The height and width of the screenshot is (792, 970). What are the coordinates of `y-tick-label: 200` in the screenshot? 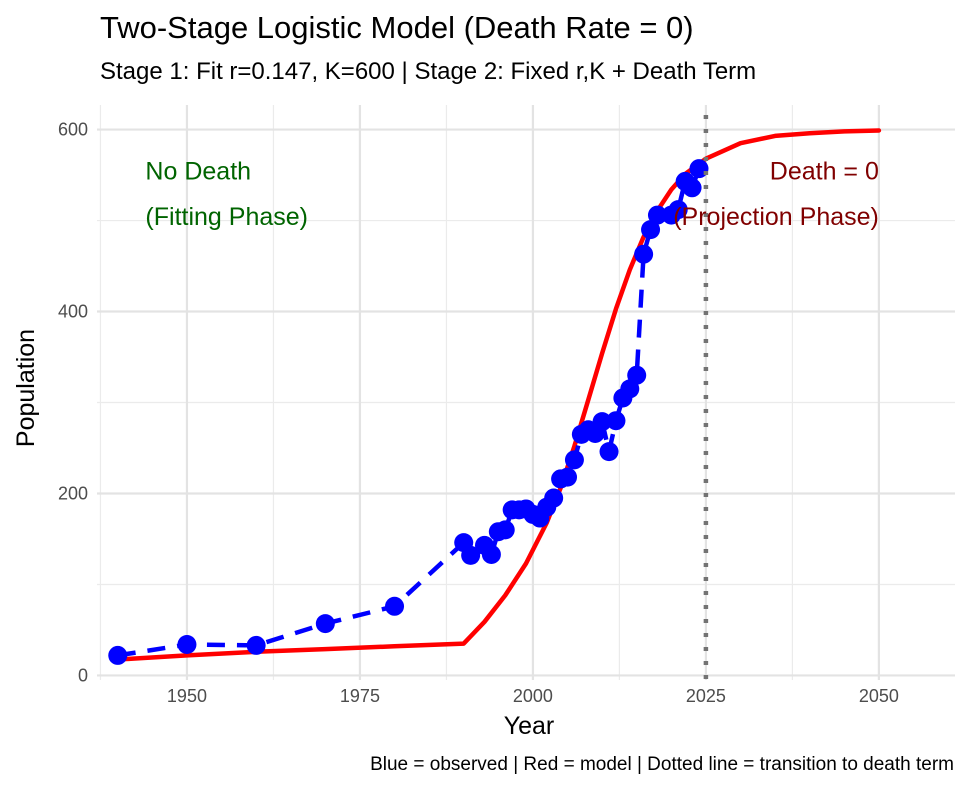 It's located at (73, 493).